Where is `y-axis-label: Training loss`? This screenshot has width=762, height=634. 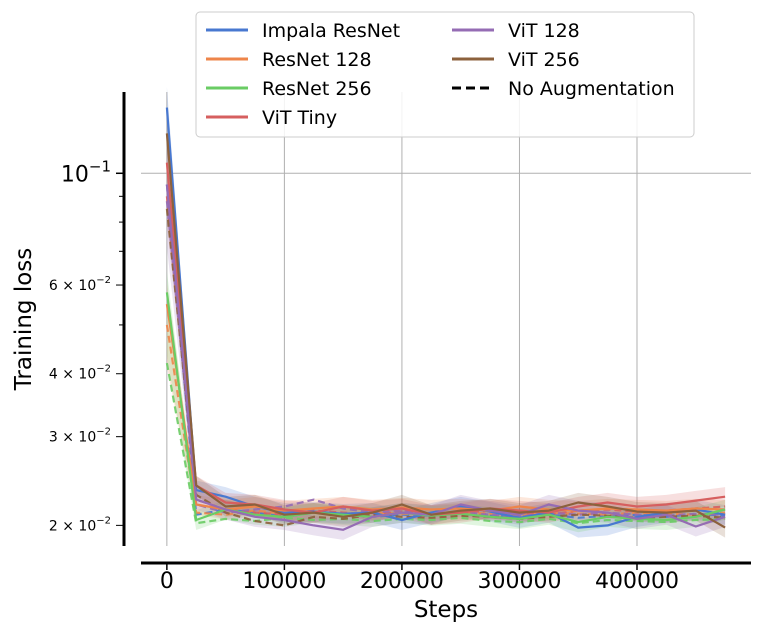 y-axis-label: Training loss is located at coordinates (24, 320).